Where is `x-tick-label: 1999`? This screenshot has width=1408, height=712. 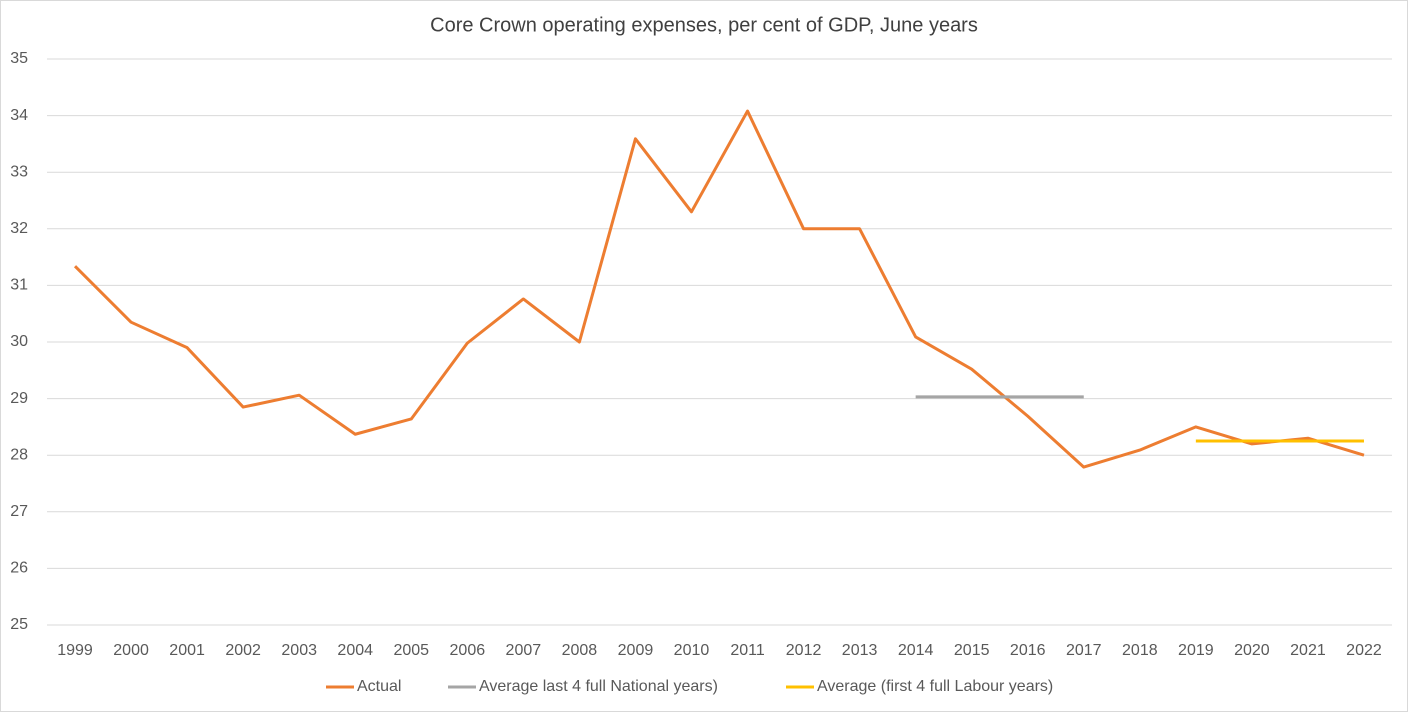 x-tick-label: 1999 is located at coordinates (75, 650).